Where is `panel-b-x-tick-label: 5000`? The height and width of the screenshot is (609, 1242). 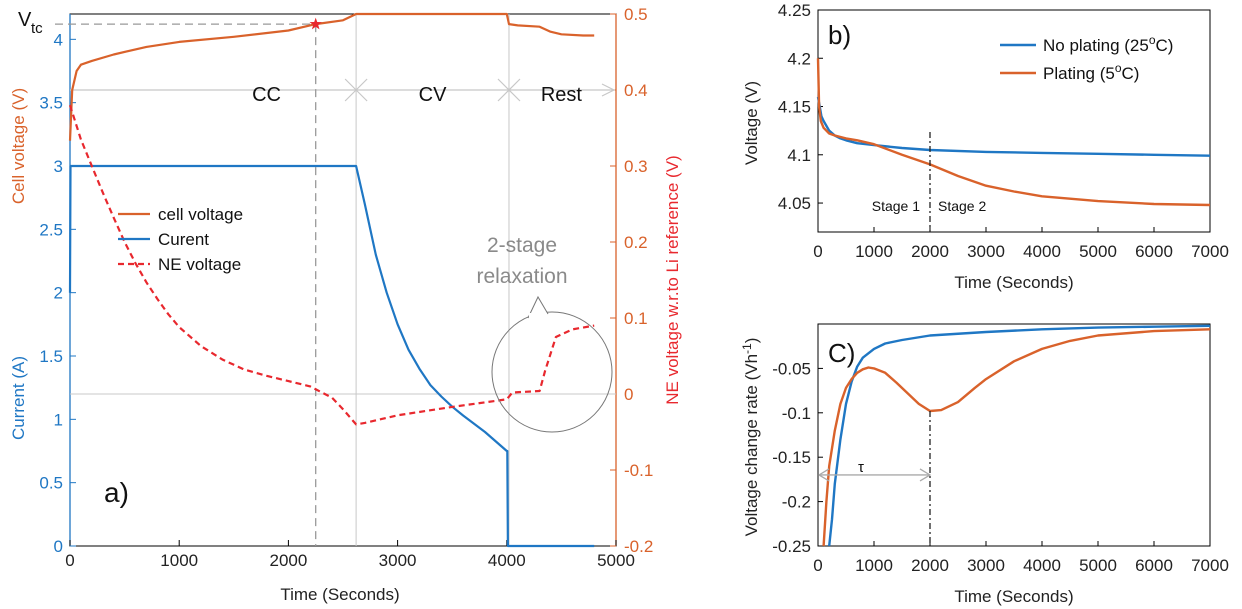
panel-b-x-tick-label: 5000 is located at coordinates (1098, 251).